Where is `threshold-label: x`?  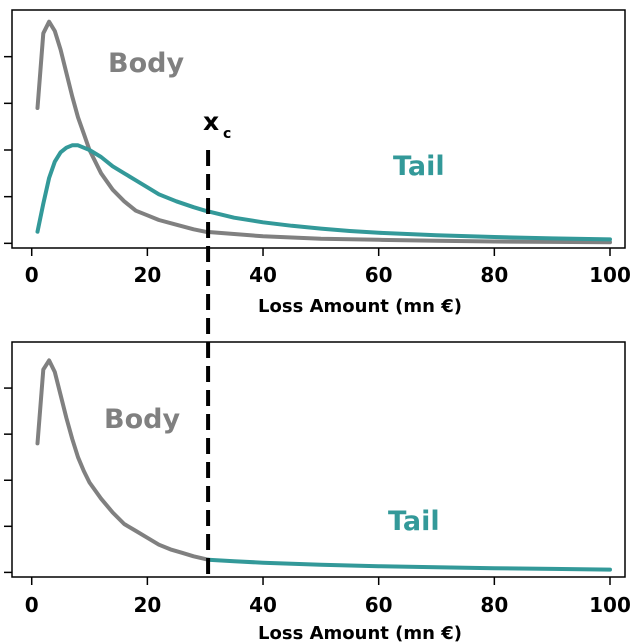
threshold-label: x is located at coordinates (211, 121).